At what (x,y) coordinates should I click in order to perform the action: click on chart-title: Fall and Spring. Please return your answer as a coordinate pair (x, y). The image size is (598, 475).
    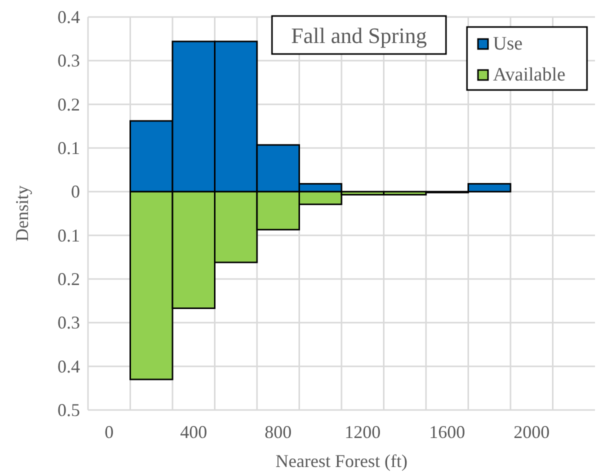
    Looking at the image, I should click on (359, 35).